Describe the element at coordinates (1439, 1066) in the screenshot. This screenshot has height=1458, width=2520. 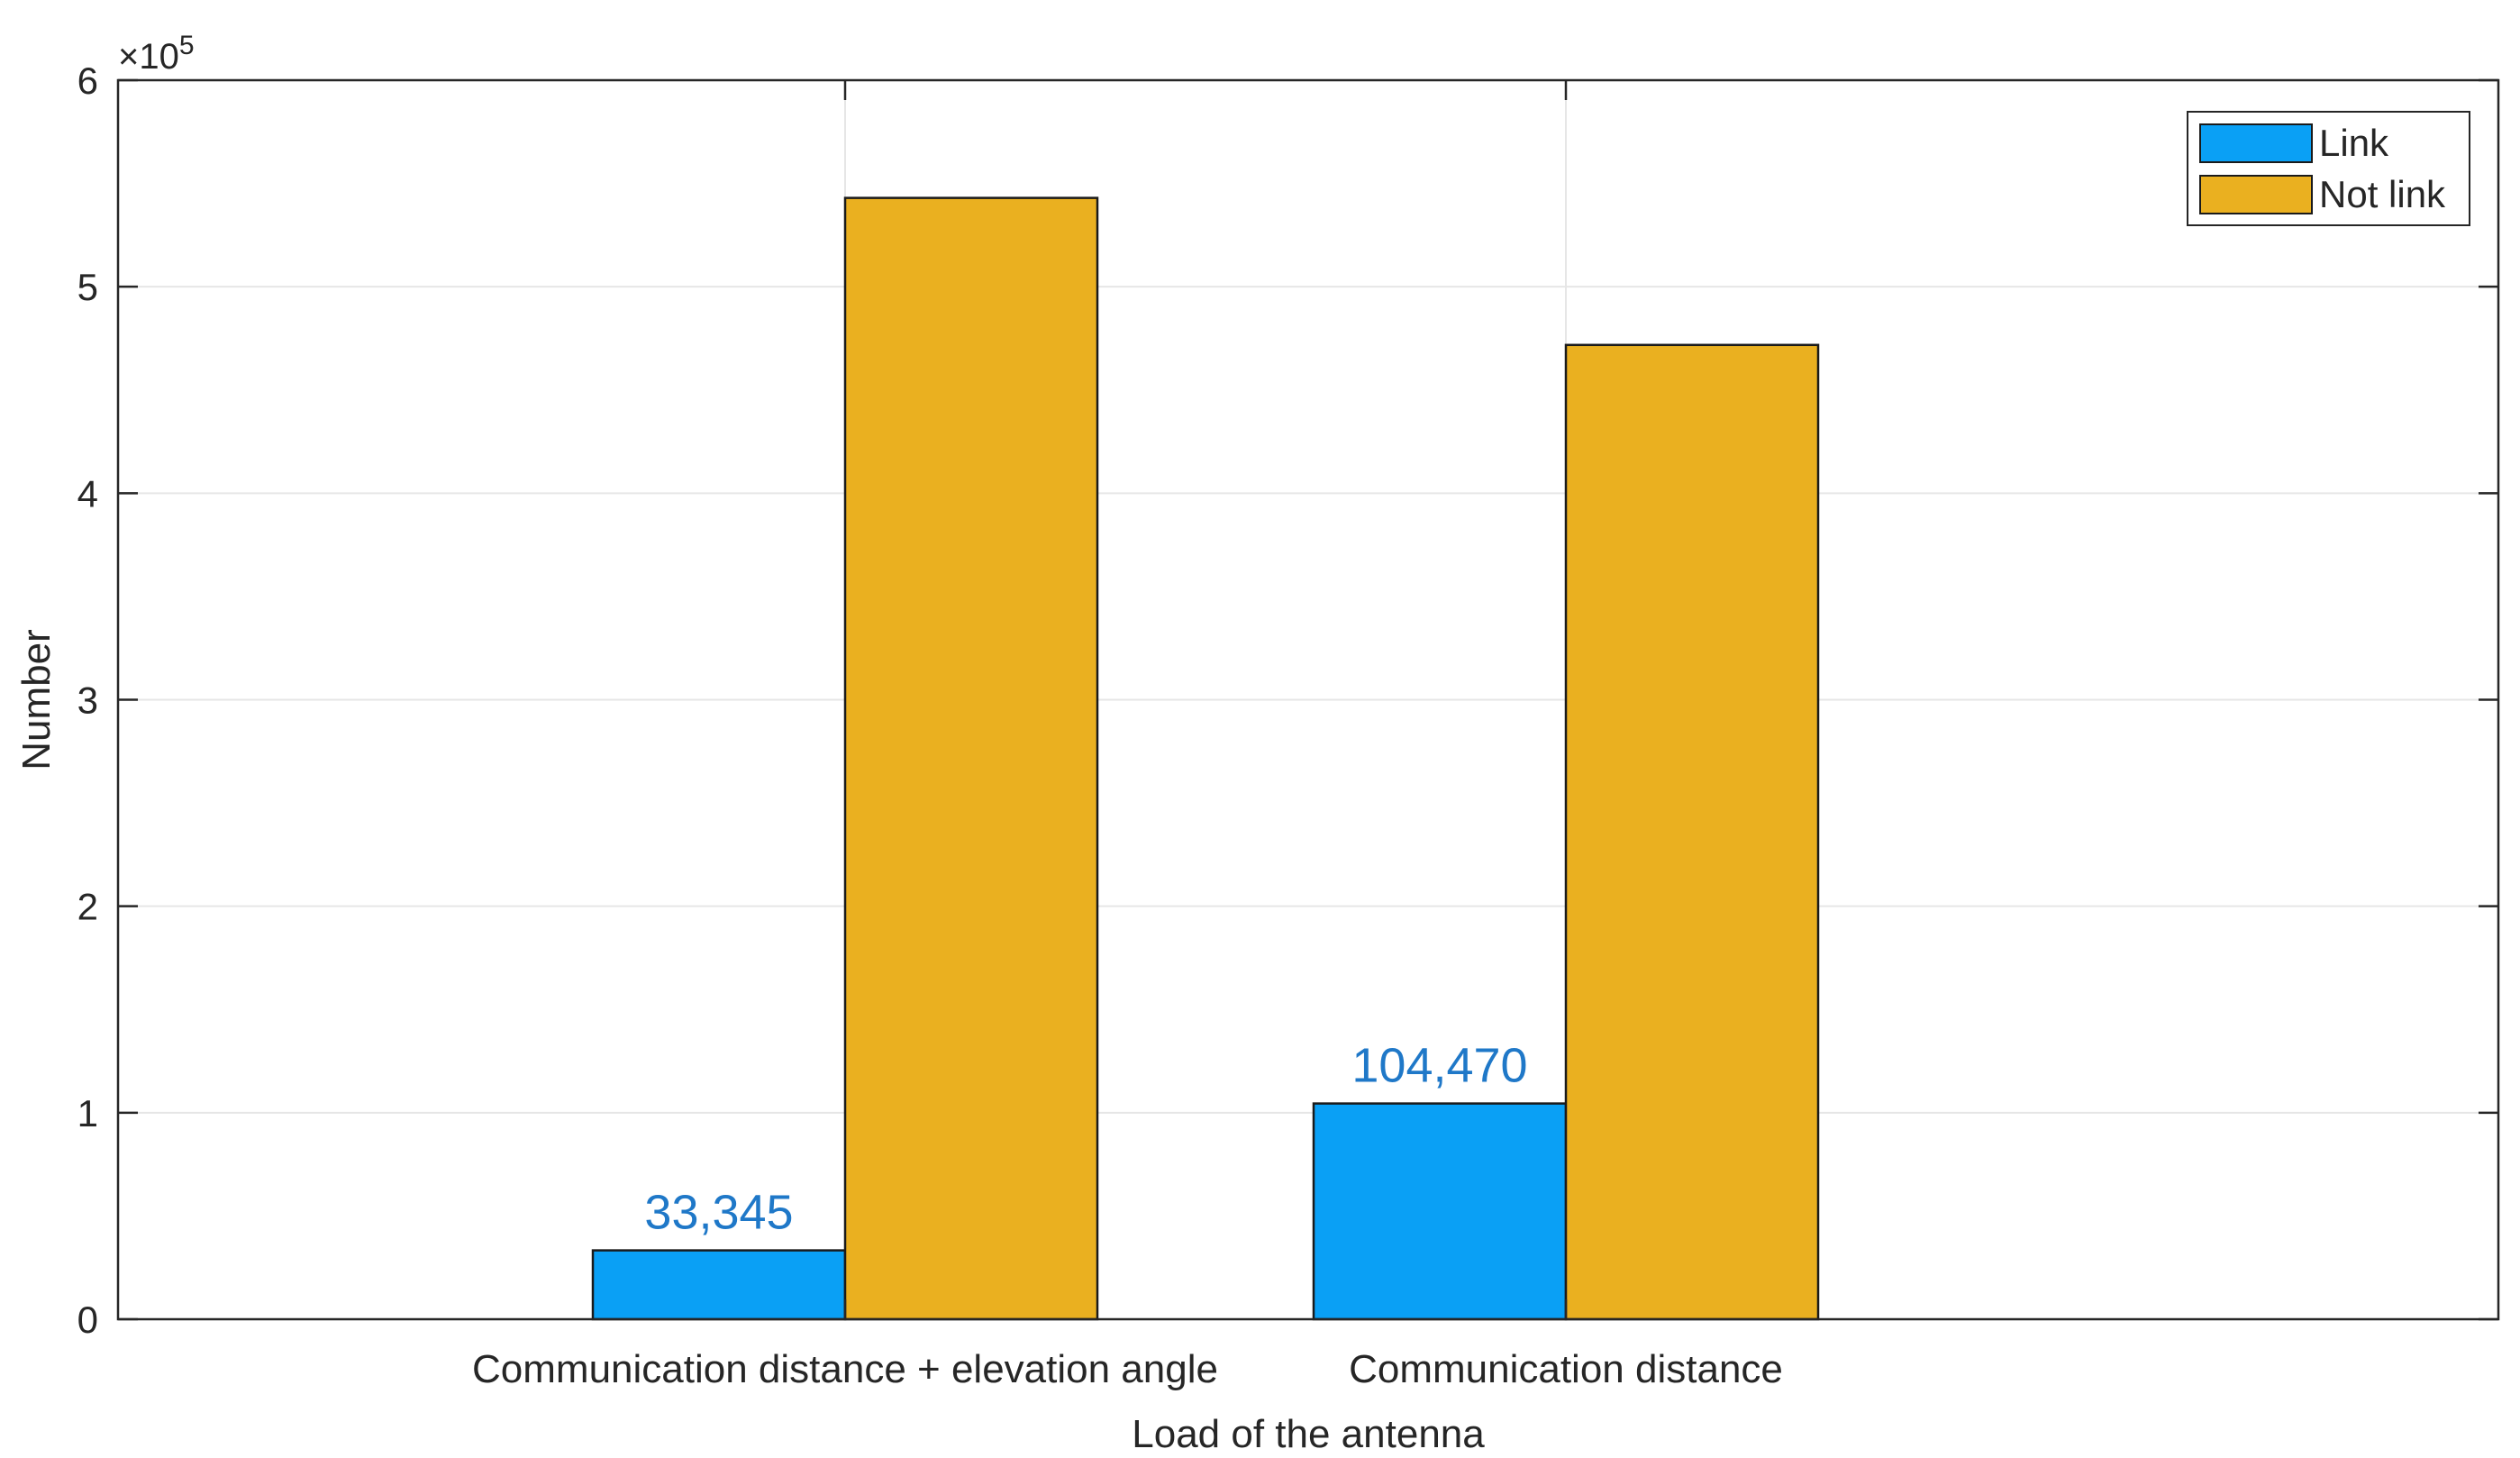
I see `data-label: 104,470` at that location.